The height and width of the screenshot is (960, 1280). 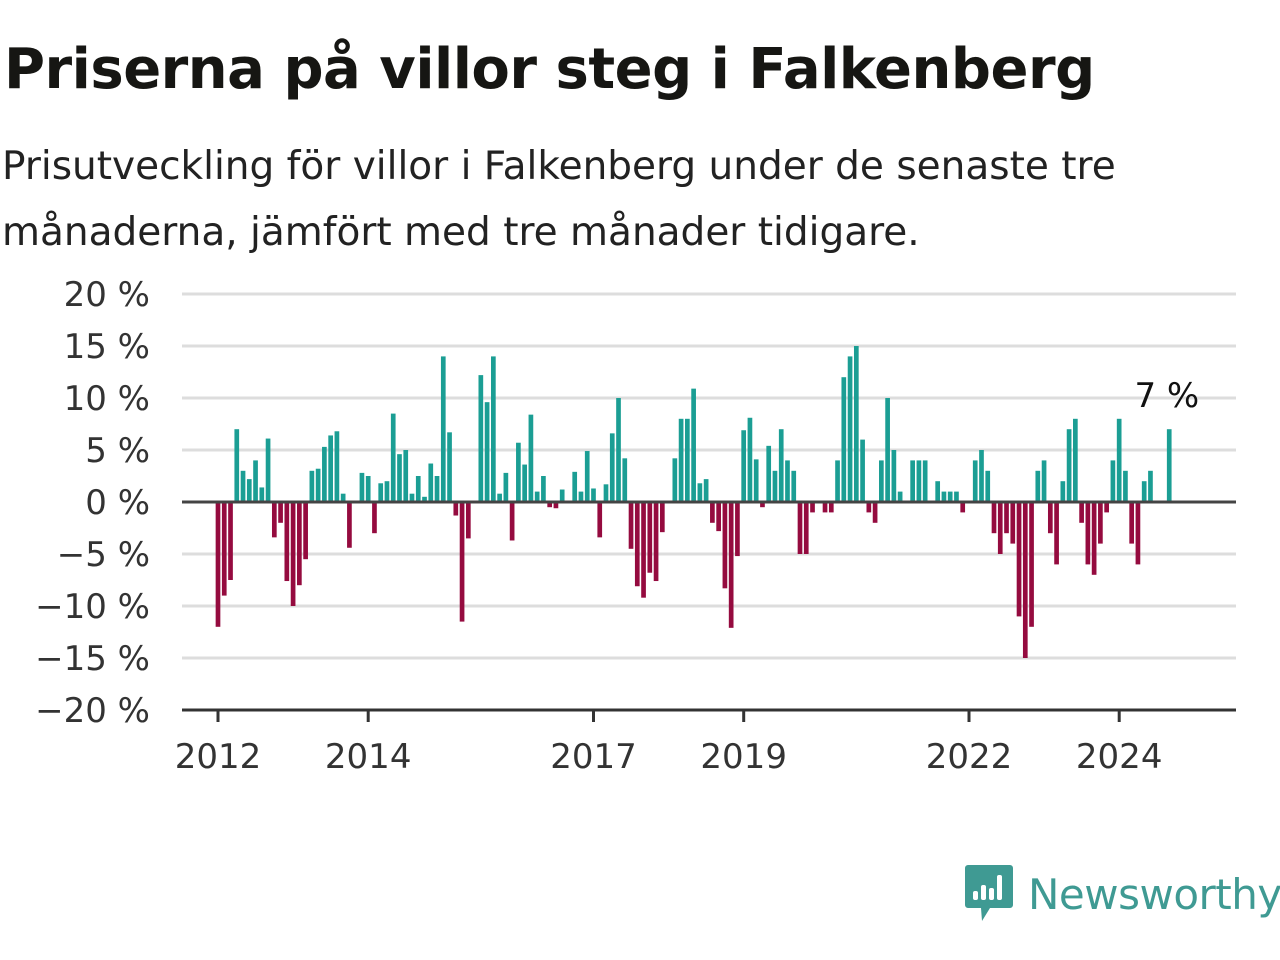 I want to click on y-tick-label: −10 %, so click(x=92, y=607).